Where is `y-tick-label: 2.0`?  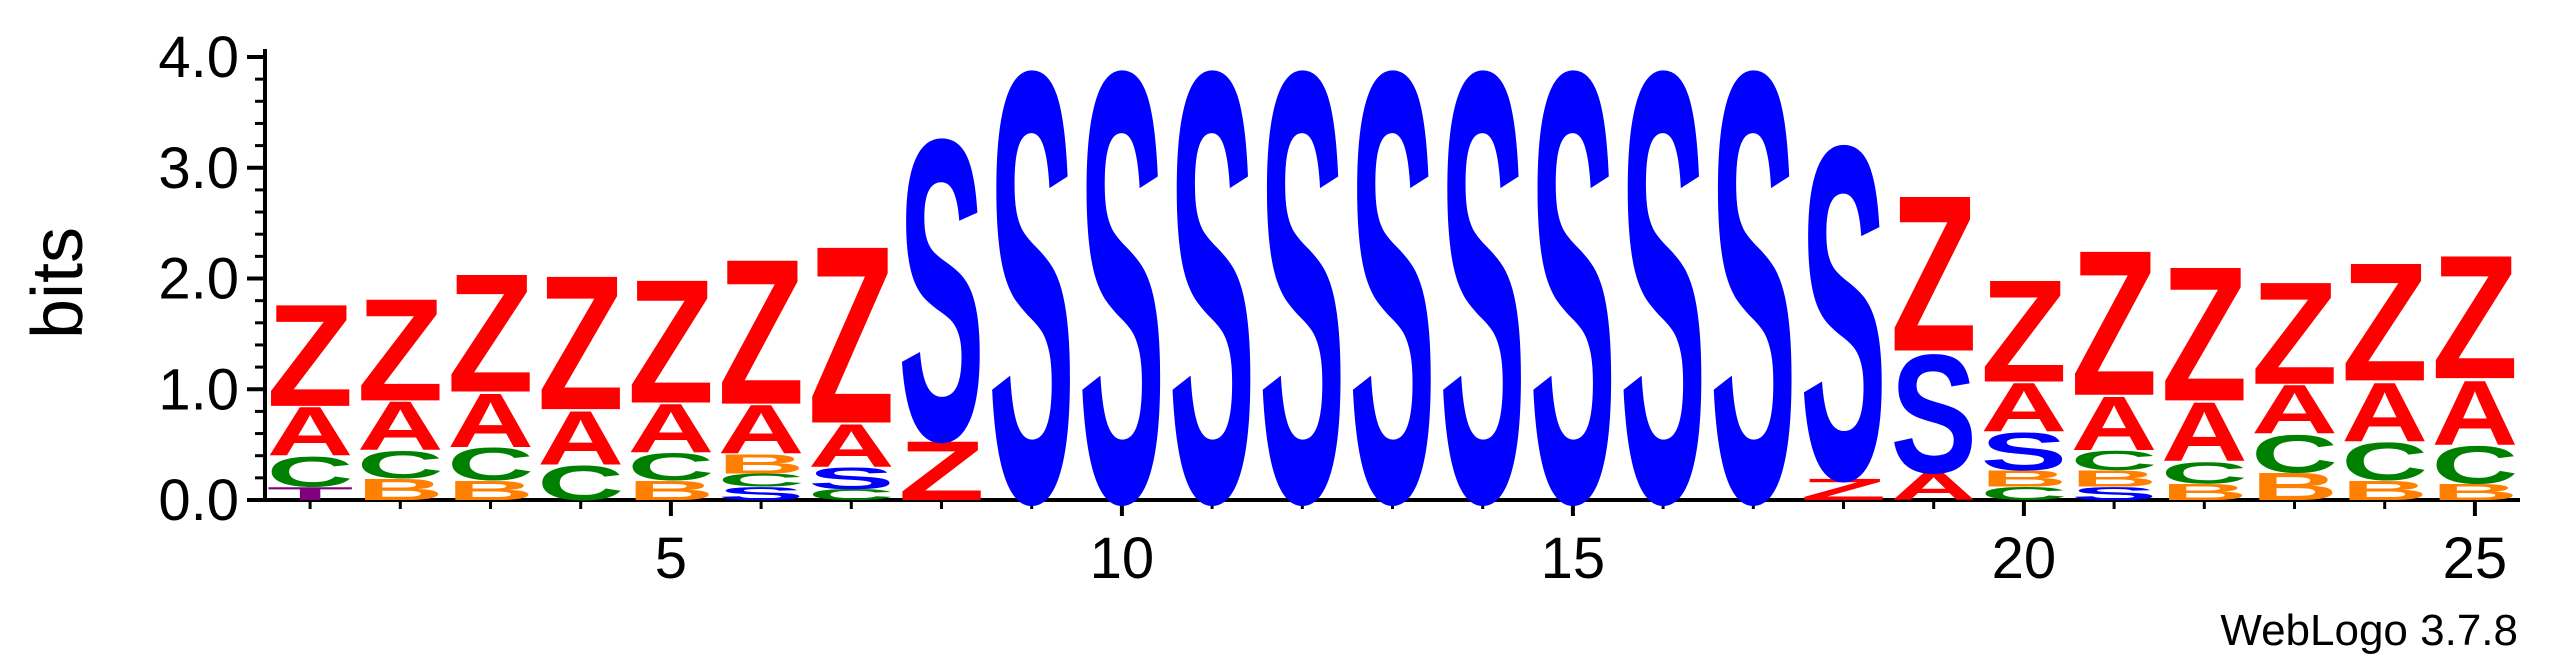
y-tick-label: 2.0 is located at coordinates (198, 279).